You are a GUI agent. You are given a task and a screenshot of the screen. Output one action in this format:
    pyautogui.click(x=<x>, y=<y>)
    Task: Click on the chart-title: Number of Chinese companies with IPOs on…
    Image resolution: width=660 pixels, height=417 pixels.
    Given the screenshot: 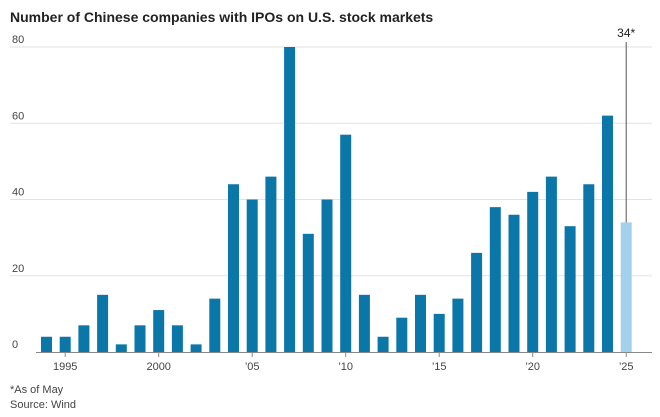 What is the action you would take?
    pyautogui.click(x=222, y=17)
    